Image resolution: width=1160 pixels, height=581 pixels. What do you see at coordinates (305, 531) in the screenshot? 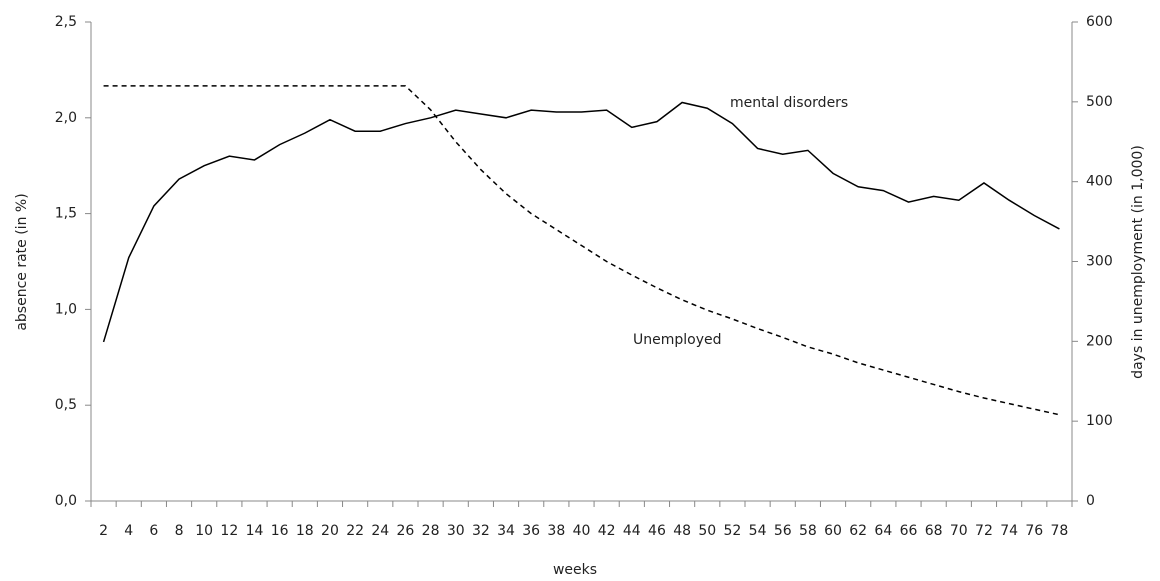
I see `x-tick-label: 18` at bounding box center [305, 531].